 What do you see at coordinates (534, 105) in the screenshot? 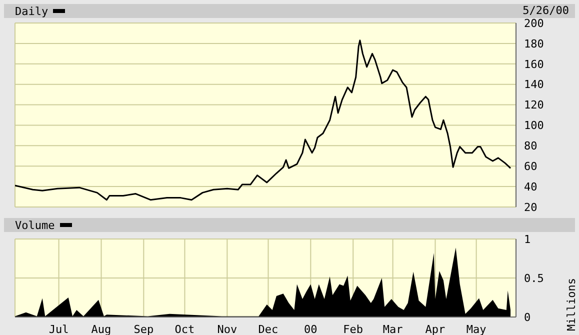
I see `y-tick-label: 120` at bounding box center [534, 105].